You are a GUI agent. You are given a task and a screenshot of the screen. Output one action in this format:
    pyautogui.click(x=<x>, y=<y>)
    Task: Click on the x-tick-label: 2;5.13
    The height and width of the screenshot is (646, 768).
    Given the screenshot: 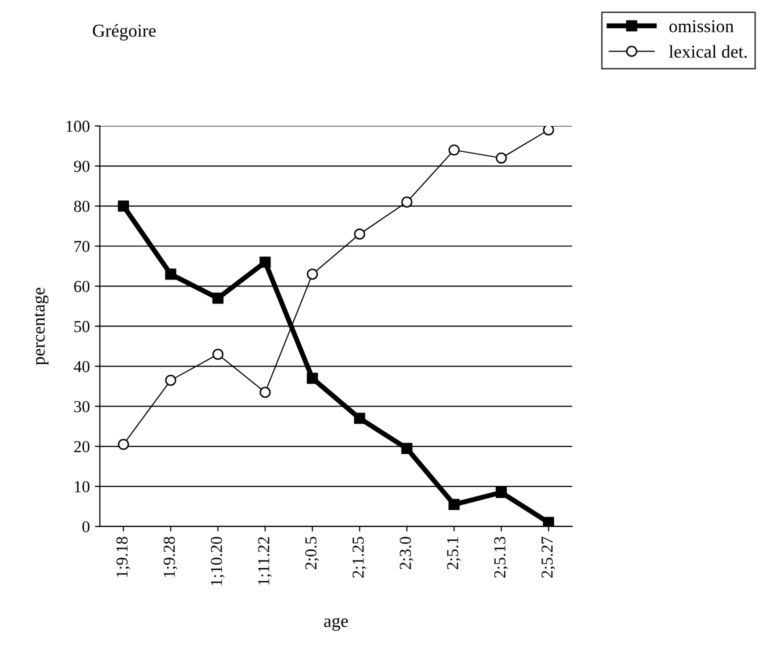 What is the action you would take?
    pyautogui.click(x=501, y=557)
    